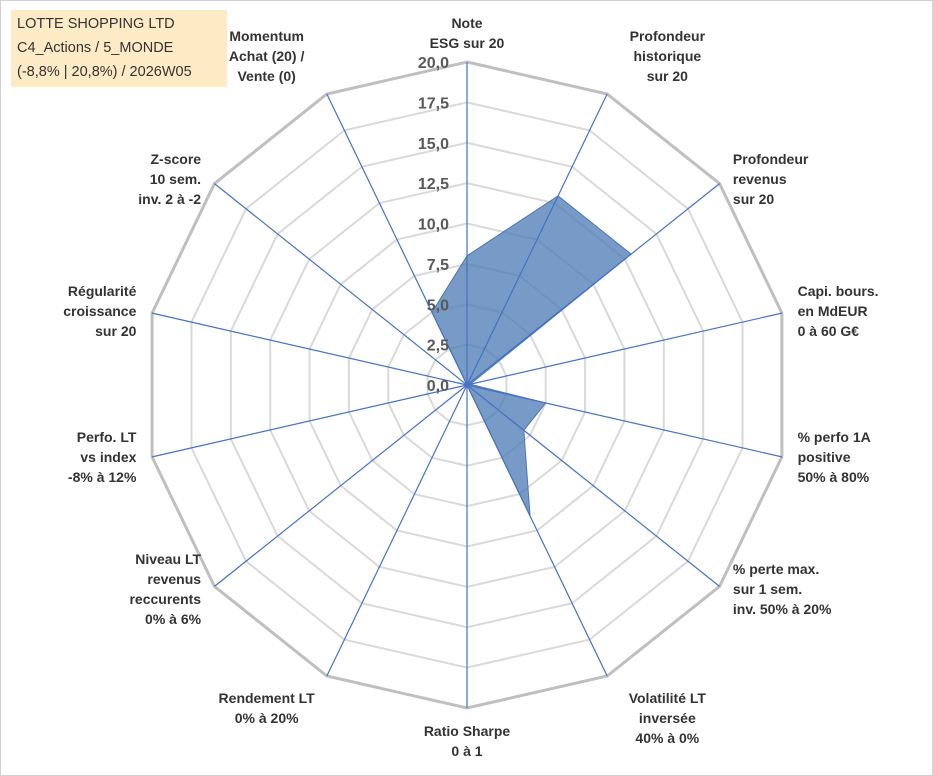 Image resolution: width=933 pixels, height=776 pixels. I want to click on axis-label: % perte max. sur 1 sem. inv. 50% à 20%, so click(782, 589).